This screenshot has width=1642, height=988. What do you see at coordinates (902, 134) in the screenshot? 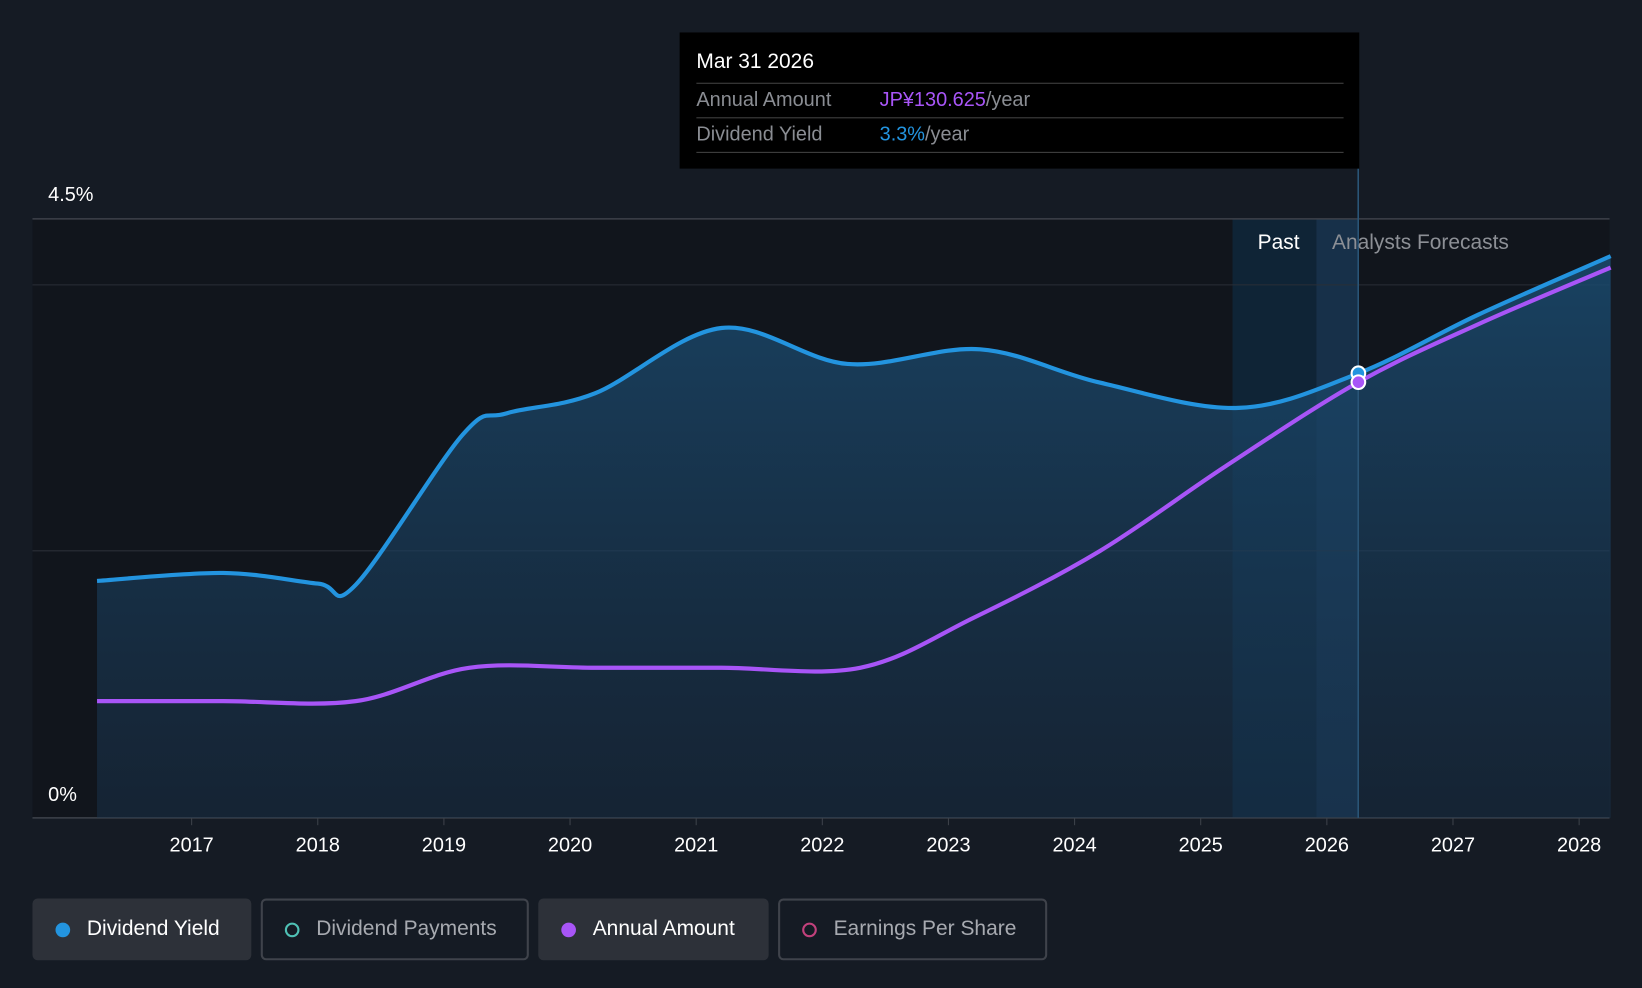
I see `tooltip-value: 3.3%` at bounding box center [902, 134].